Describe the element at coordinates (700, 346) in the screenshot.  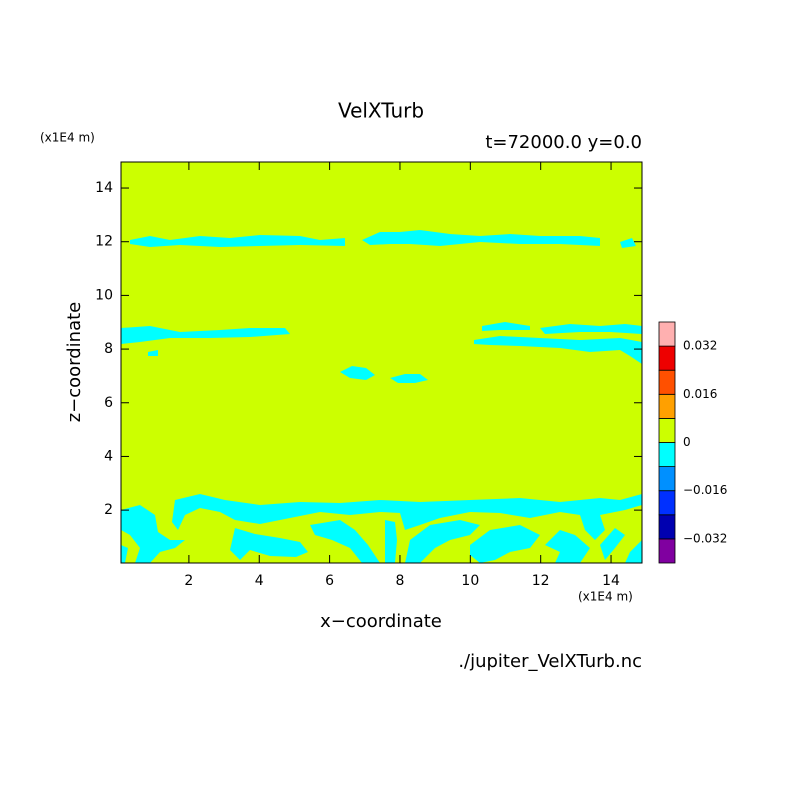
I see `colorbar-label: 0.032` at that location.